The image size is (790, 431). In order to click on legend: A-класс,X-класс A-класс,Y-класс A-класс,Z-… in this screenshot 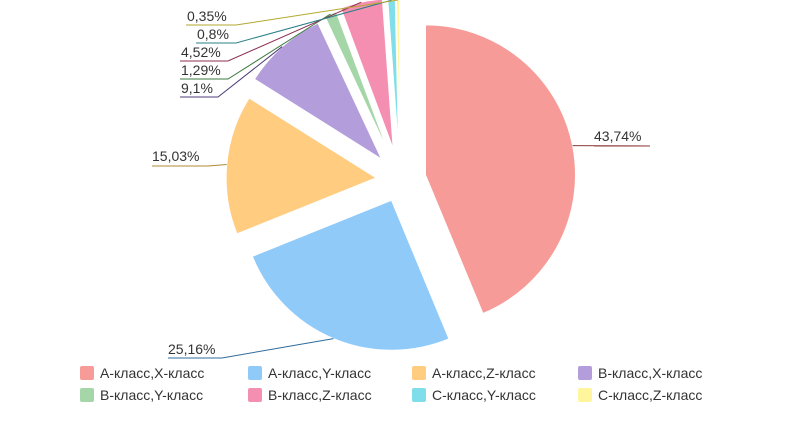, I will do `click(391, 384)`.